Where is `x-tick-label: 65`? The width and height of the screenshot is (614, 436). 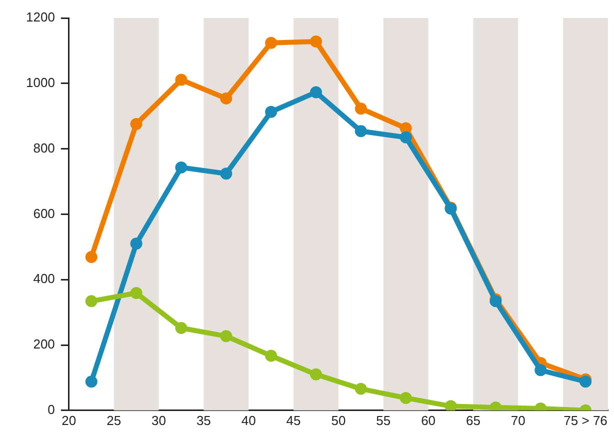 x-tick-label: 65 is located at coordinates (473, 420).